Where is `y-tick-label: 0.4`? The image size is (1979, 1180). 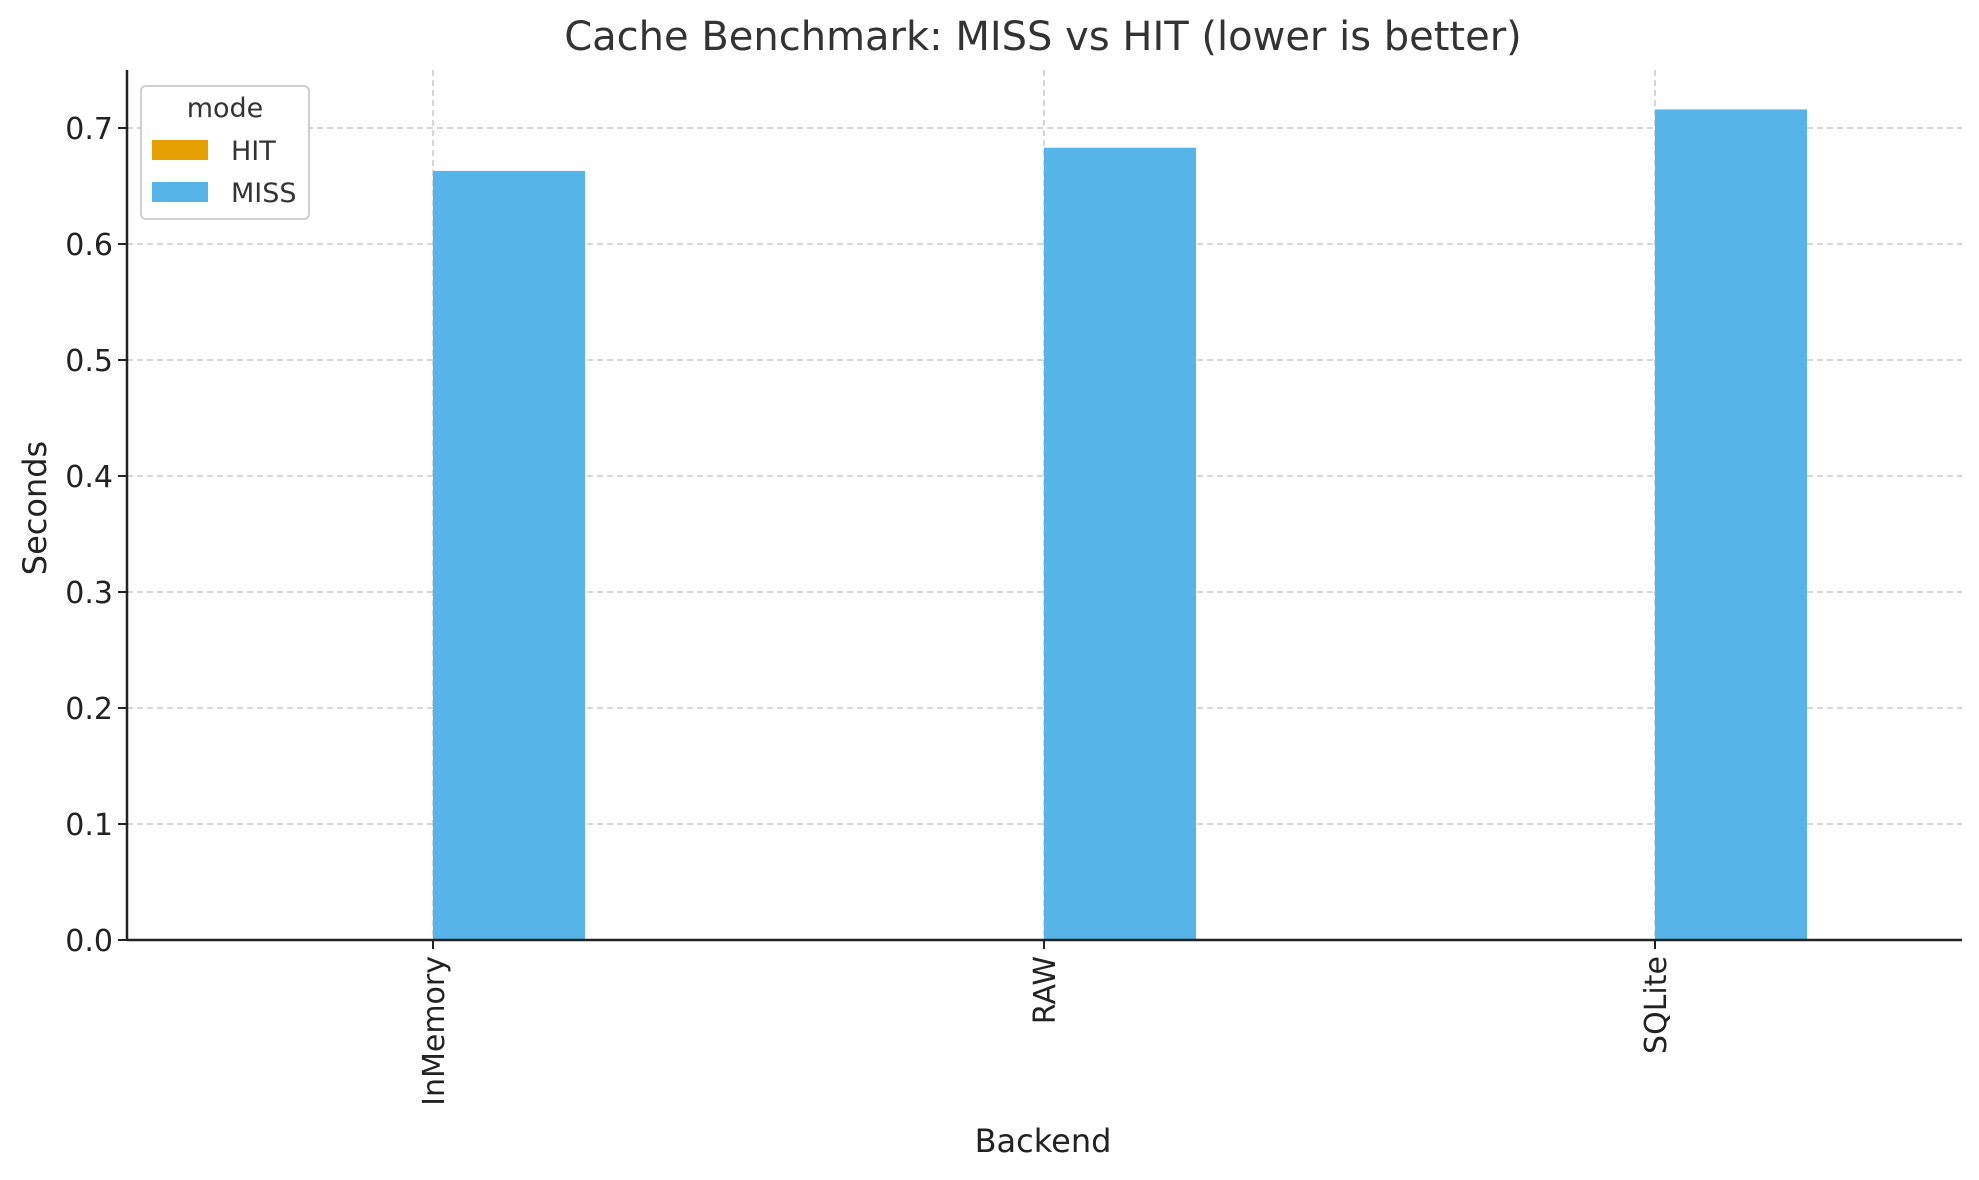
y-tick-label: 0.4 is located at coordinates (89, 477).